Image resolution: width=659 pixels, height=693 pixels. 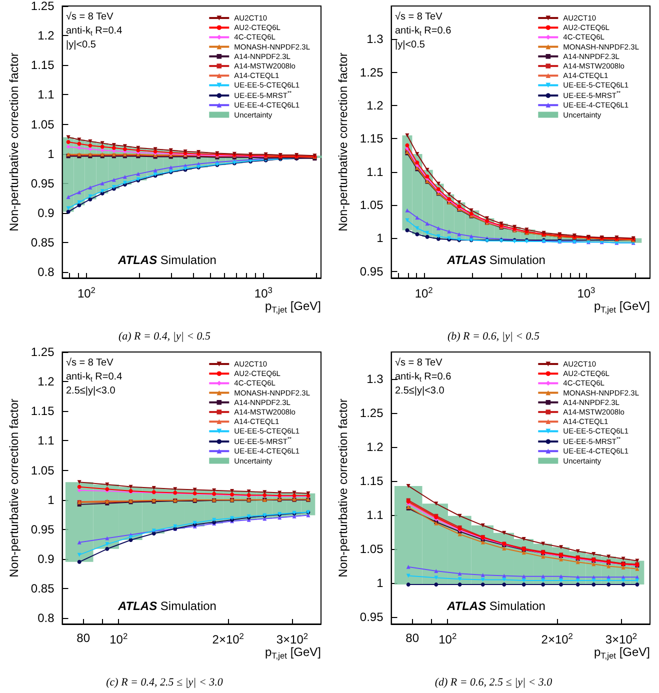 What do you see at coordinates (165, 682) in the screenshot?
I see `text: (c) R = 0.4, 2.5 ≤ |y| < 3.0` at bounding box center [165, 682].